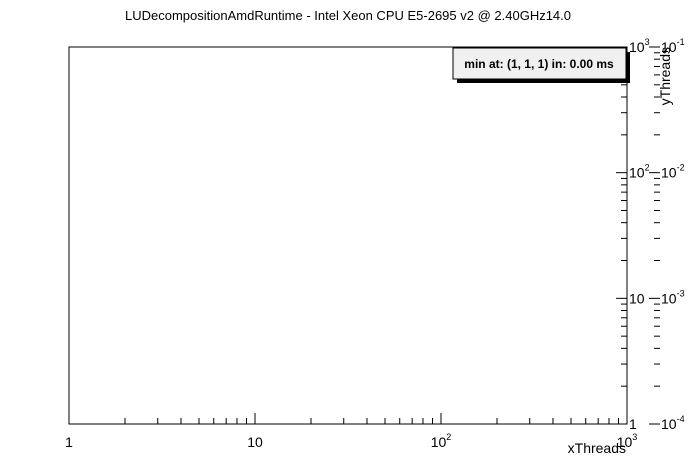 The width and height of the screenshot is (696, 472). What do you see at coordinates (351, 431) in the screenshot?
I see `x-axis: 1 10 10² 10³` at bounding box center [351, 431].